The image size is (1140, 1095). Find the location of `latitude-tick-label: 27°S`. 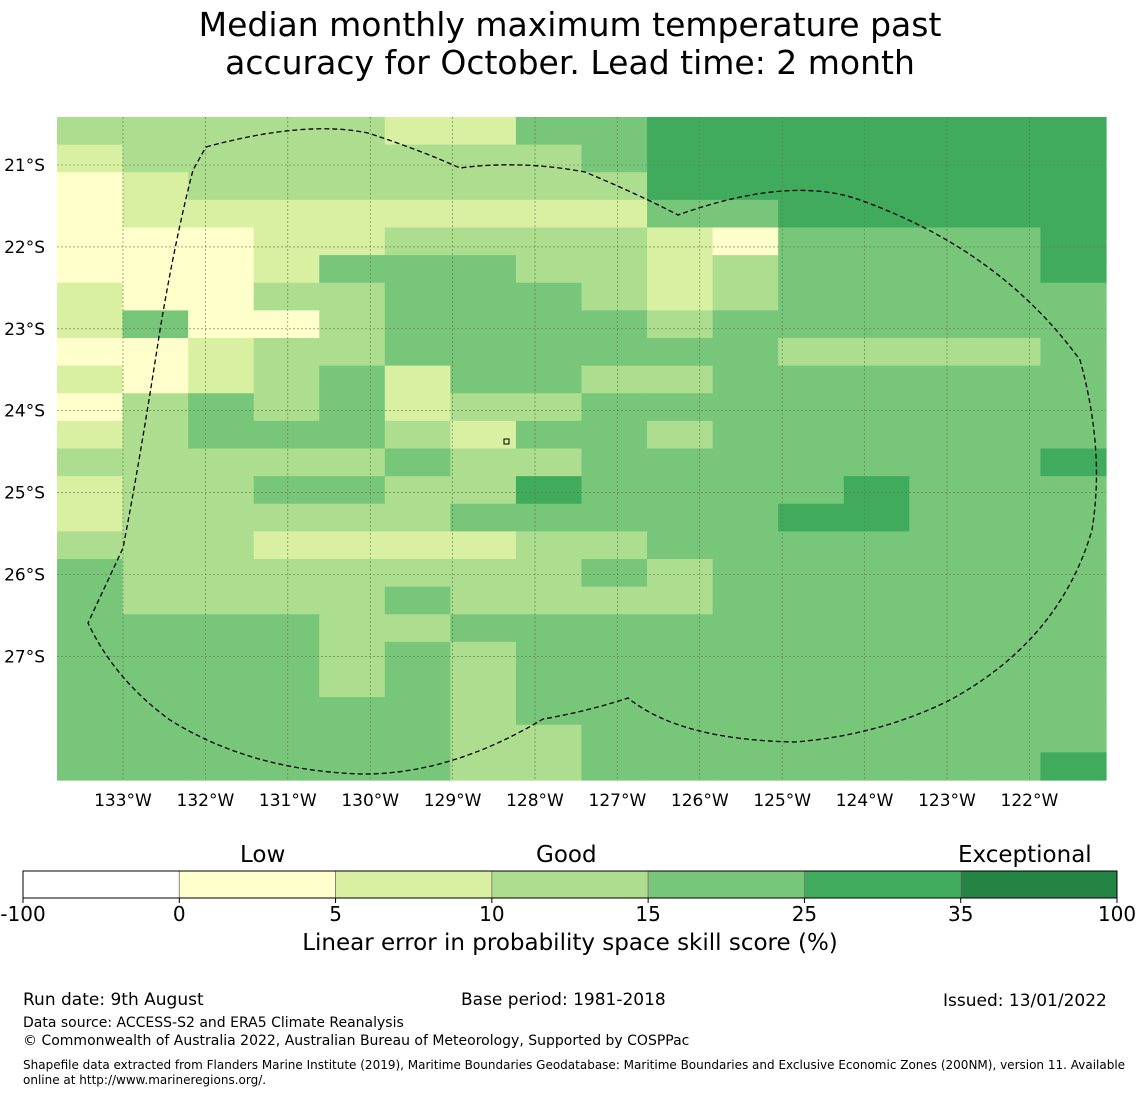

latitude-tick-label: 27°S is located at coordinates (24, 657).